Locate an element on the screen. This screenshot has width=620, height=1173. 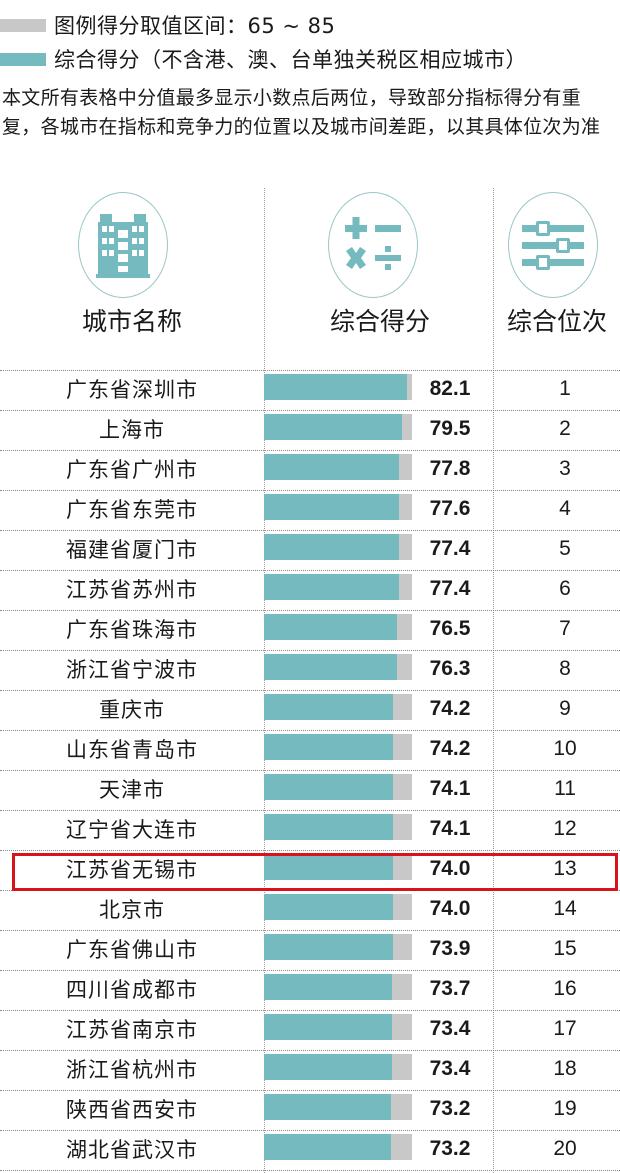
score-value: 76.5 is located at coordinates (450, 628).